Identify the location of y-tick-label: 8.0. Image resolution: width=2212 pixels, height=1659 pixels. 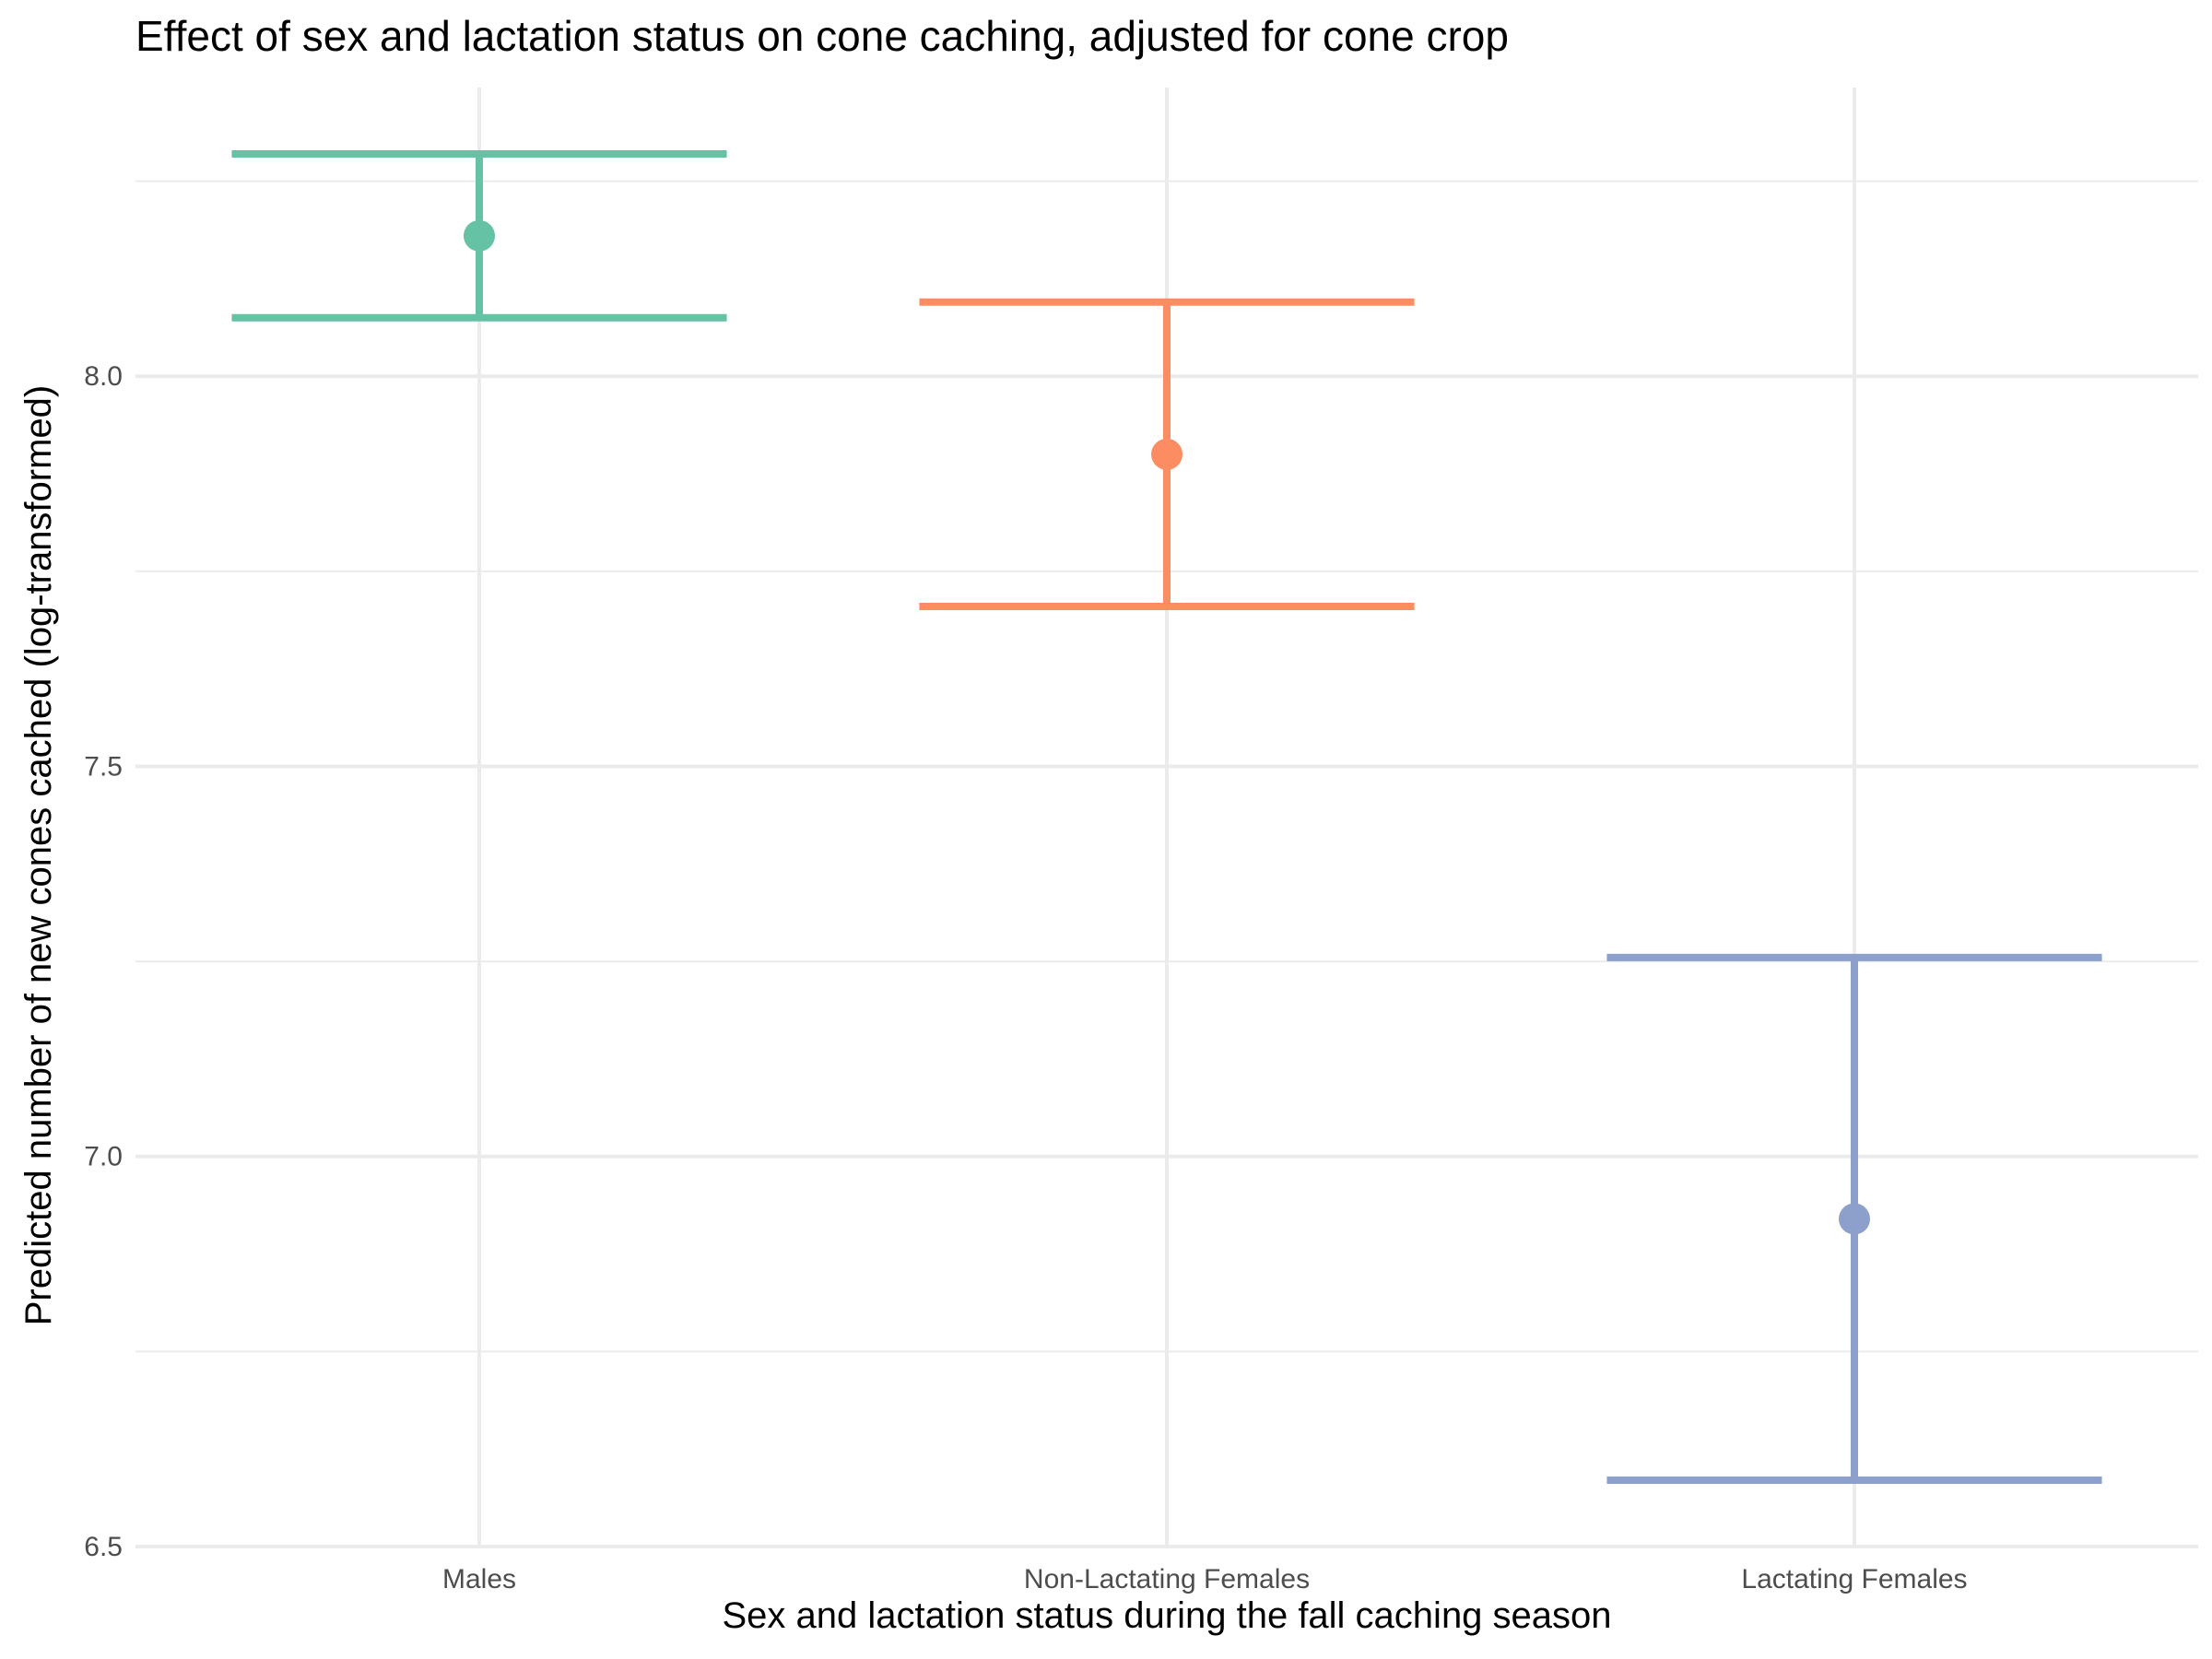
(103, 376).